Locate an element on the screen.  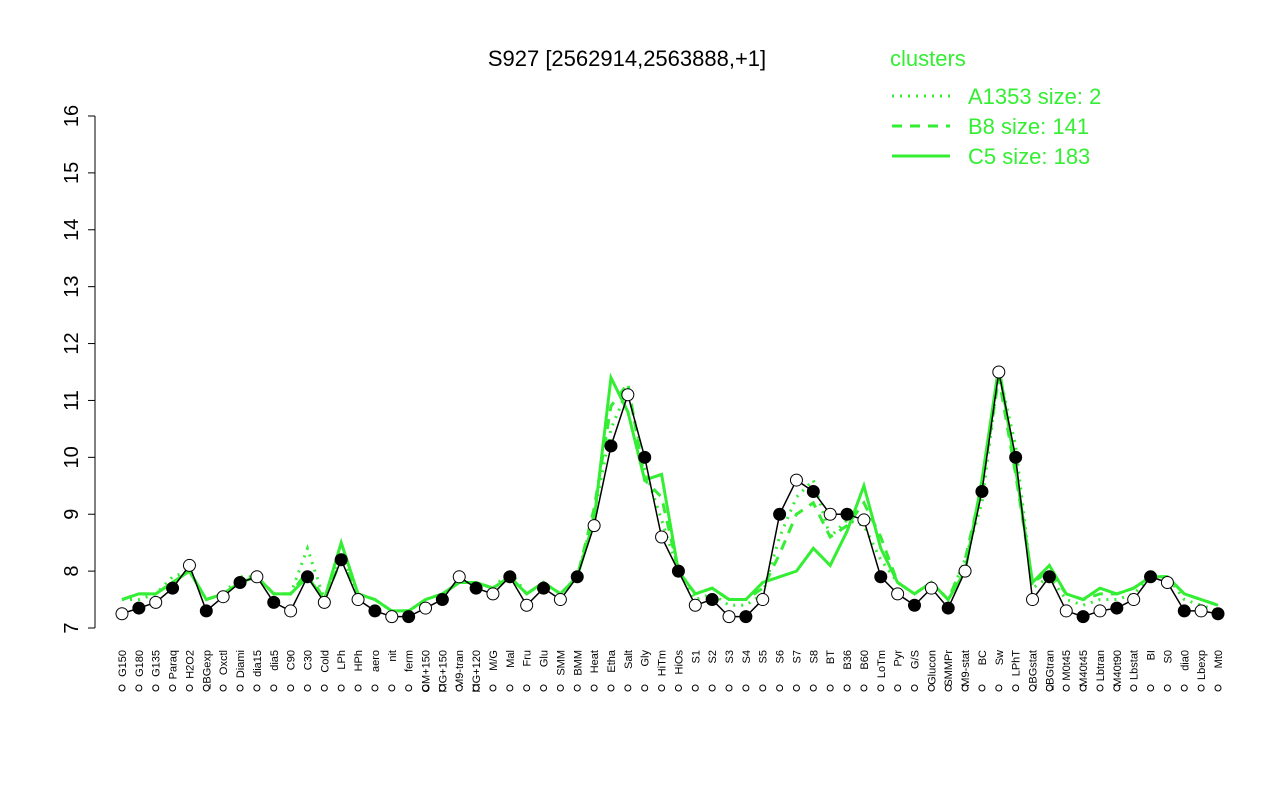
x-tick-label: S5 is located at coordinates (764, 656).